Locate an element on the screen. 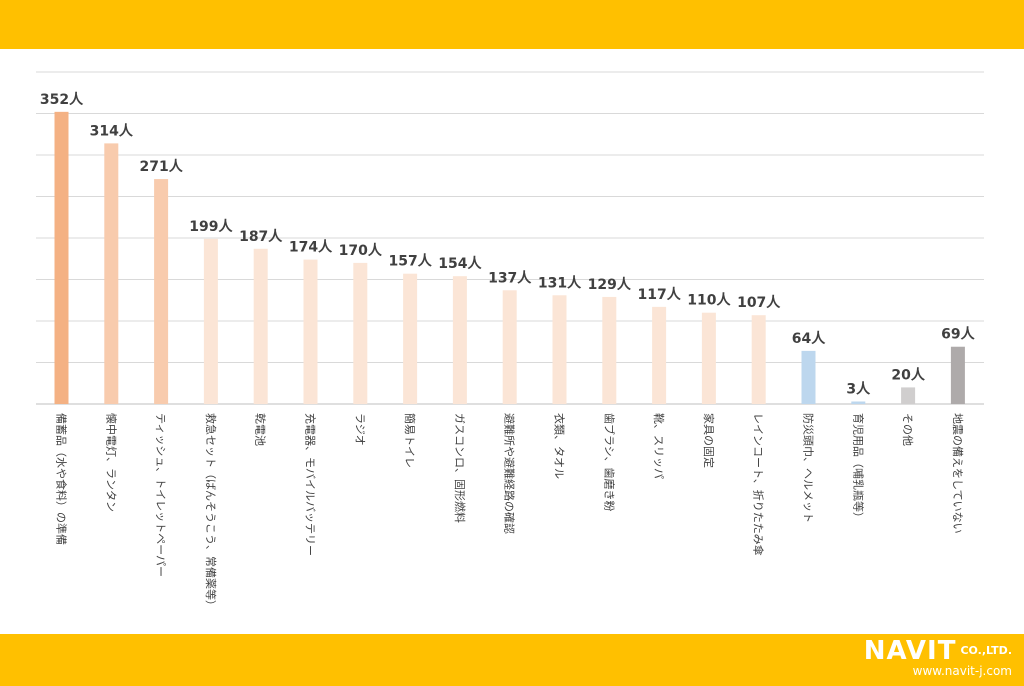  bar-value-label: 3人 is located at coordinates (858, 389).